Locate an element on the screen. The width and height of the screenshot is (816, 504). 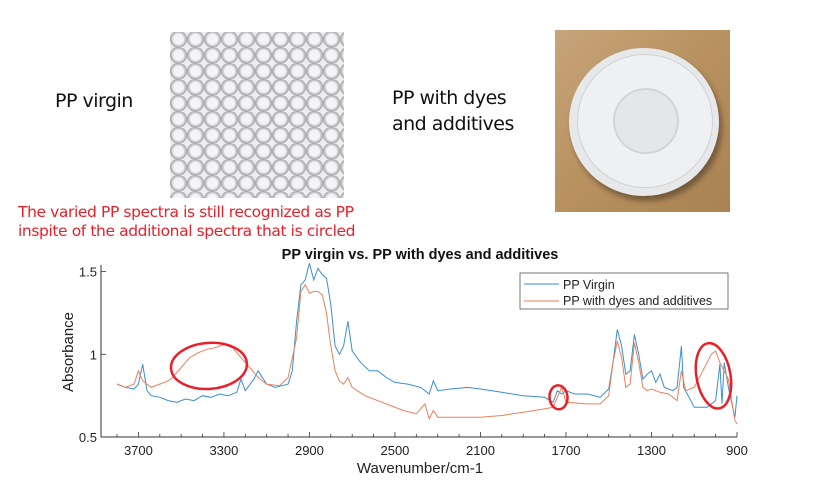
cup-lid-center is located at coordinates (646, 121).